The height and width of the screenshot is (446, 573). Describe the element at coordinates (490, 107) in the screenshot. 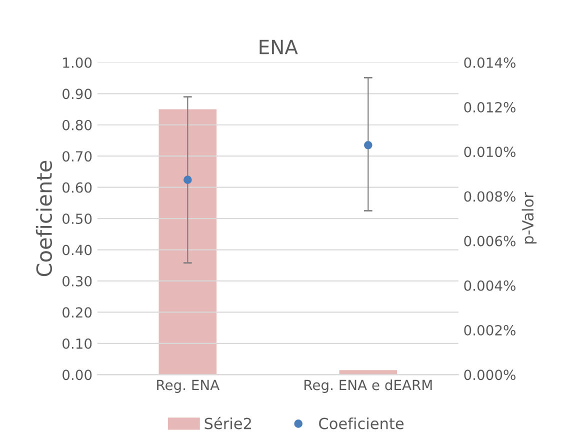

I see `y2-tick-label: 0.012%` at that location.